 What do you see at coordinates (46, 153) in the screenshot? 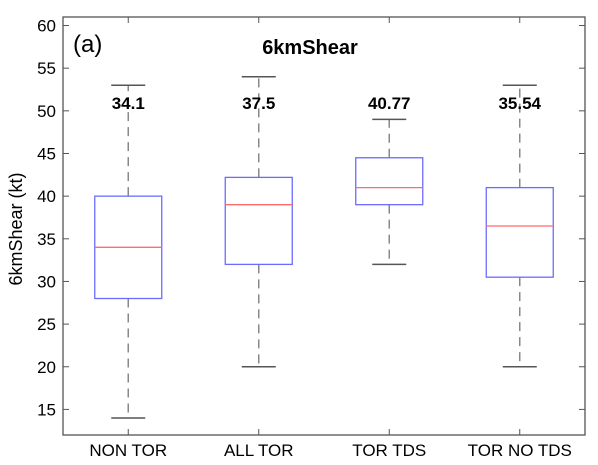
I see `y-tick-label: 45` at bounding box center [46, 153].